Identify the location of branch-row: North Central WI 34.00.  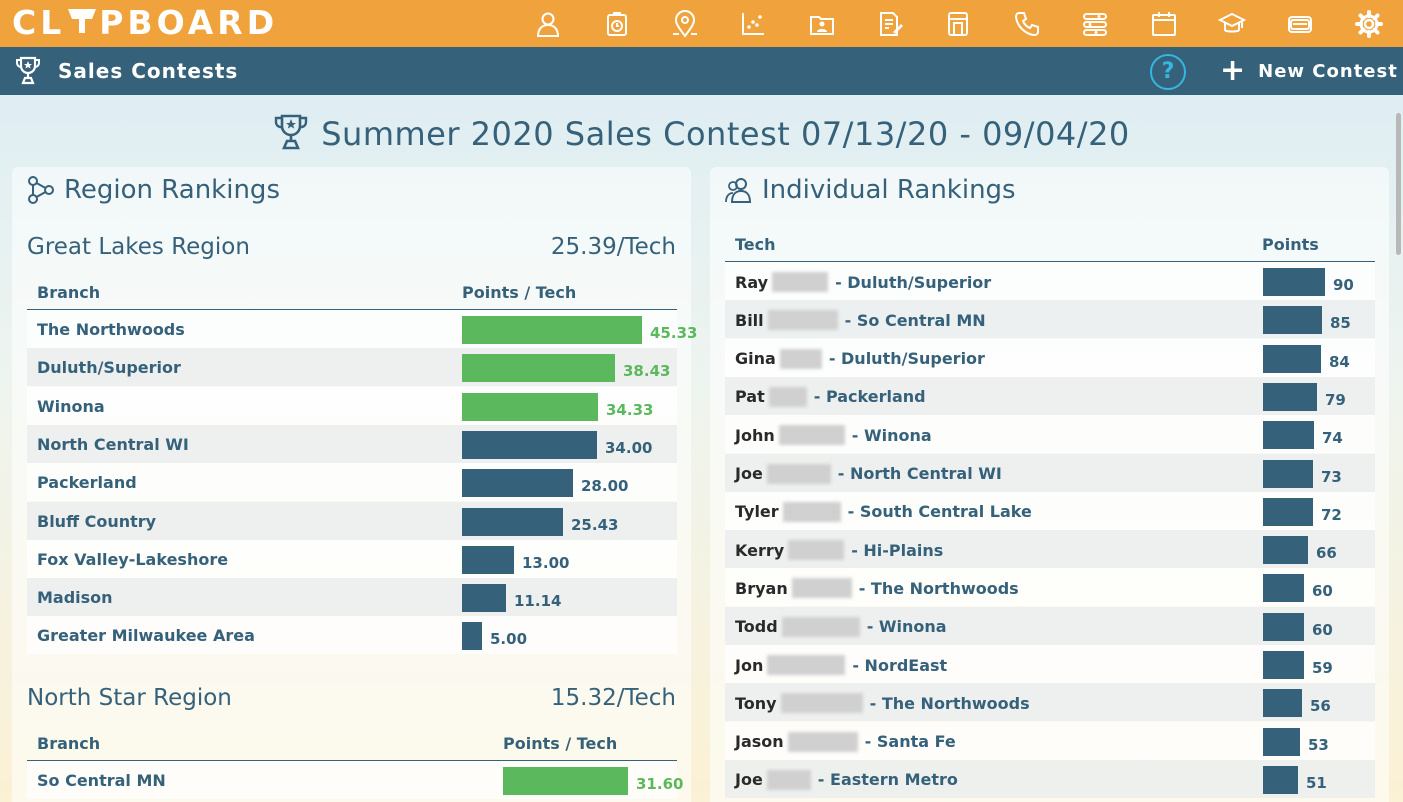
(352, 443).